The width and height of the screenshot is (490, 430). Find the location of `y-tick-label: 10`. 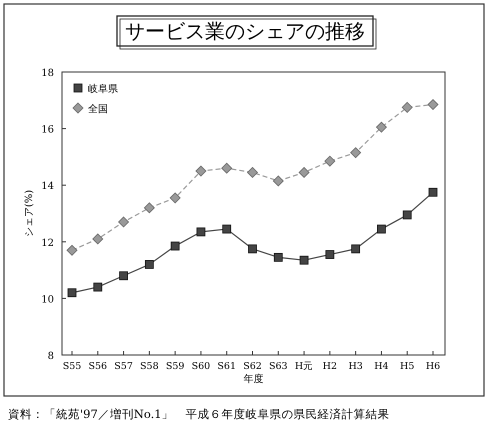

y-tick-label: 10 is located at coordinates (47, 300).